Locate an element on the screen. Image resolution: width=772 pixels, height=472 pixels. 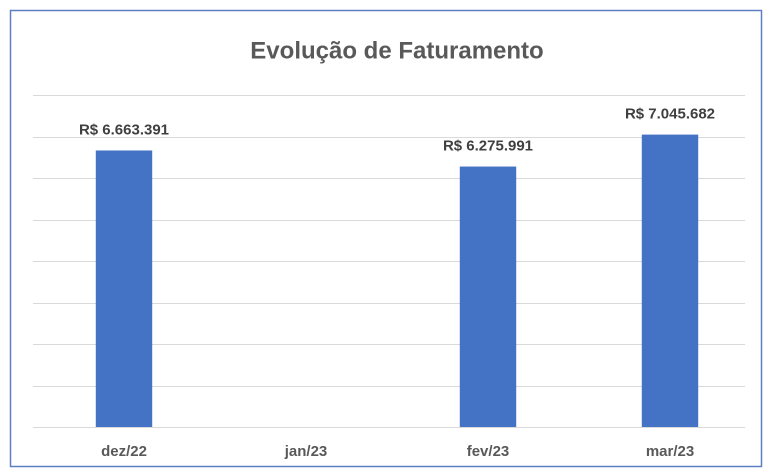
data-label: R$ 7.045.682 is located at coordinates (670, 114).